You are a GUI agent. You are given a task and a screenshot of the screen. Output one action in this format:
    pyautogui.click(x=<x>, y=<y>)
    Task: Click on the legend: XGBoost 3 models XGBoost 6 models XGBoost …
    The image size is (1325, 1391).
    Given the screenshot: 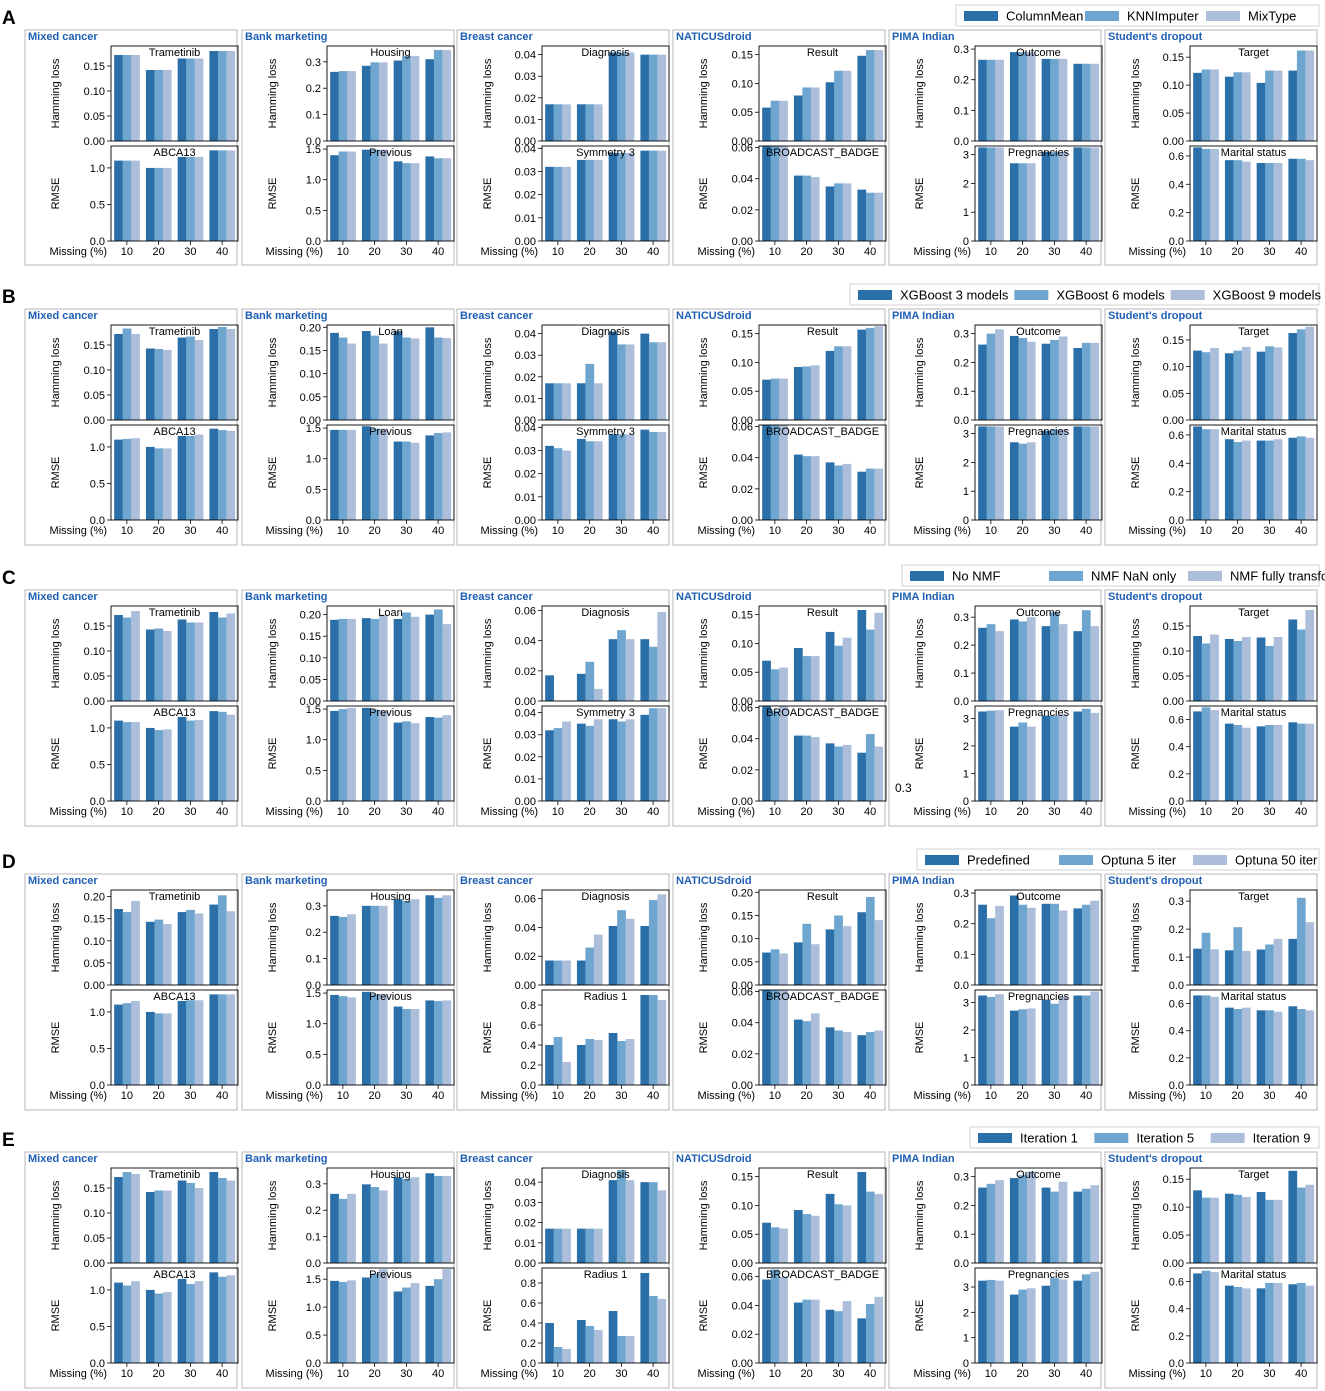 What is the action you would take?
    pyautogui.click(x=1085, y=294)
    